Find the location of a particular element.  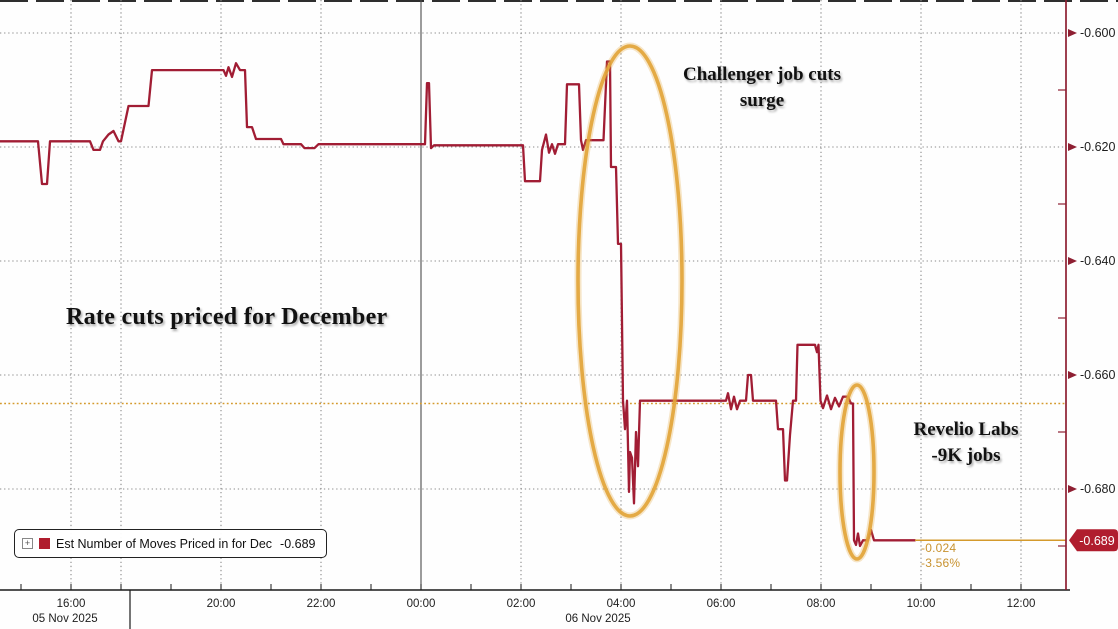

annotation-revelio-line1: Revelio Labs is located at coordinates (966, 429).